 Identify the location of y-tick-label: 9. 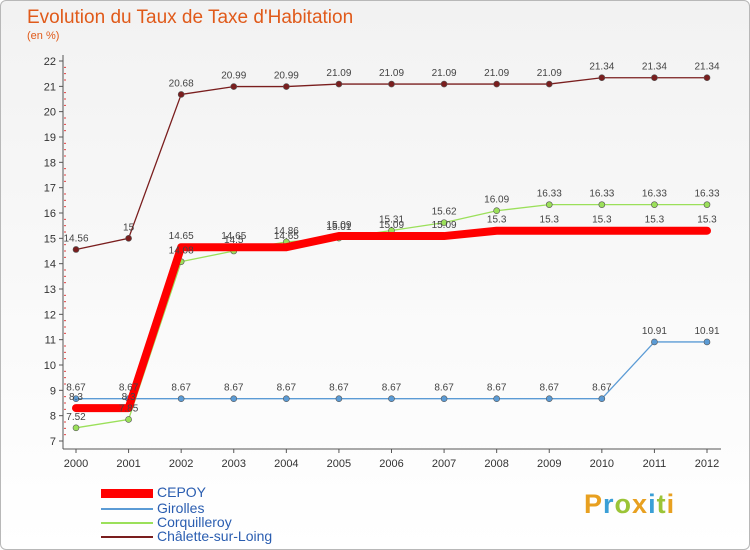
(53, 391).